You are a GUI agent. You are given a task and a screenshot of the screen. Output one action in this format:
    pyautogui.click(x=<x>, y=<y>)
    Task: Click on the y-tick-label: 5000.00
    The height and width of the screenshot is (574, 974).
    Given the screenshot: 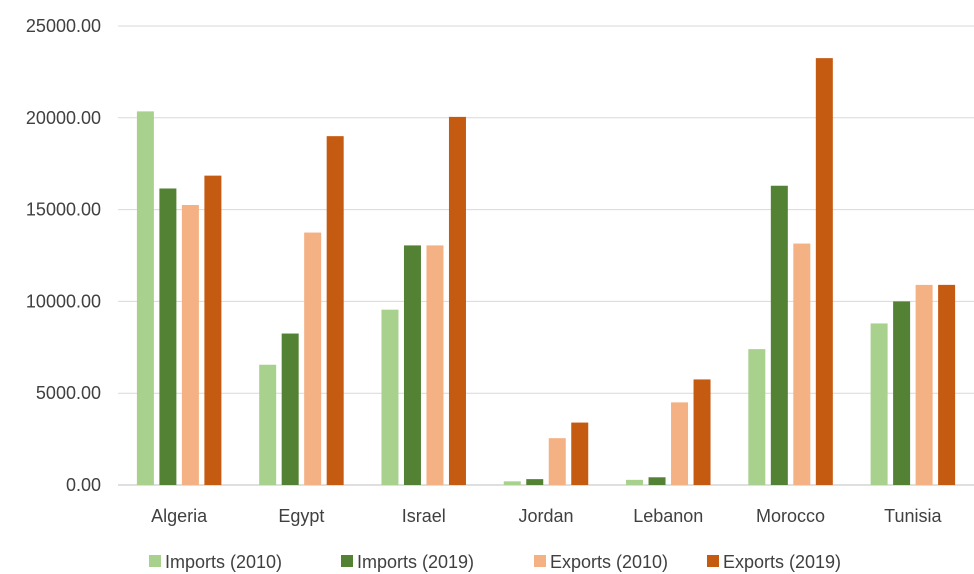 What is the action you would take?
    pyautogui.click(x=68, y=393)
    